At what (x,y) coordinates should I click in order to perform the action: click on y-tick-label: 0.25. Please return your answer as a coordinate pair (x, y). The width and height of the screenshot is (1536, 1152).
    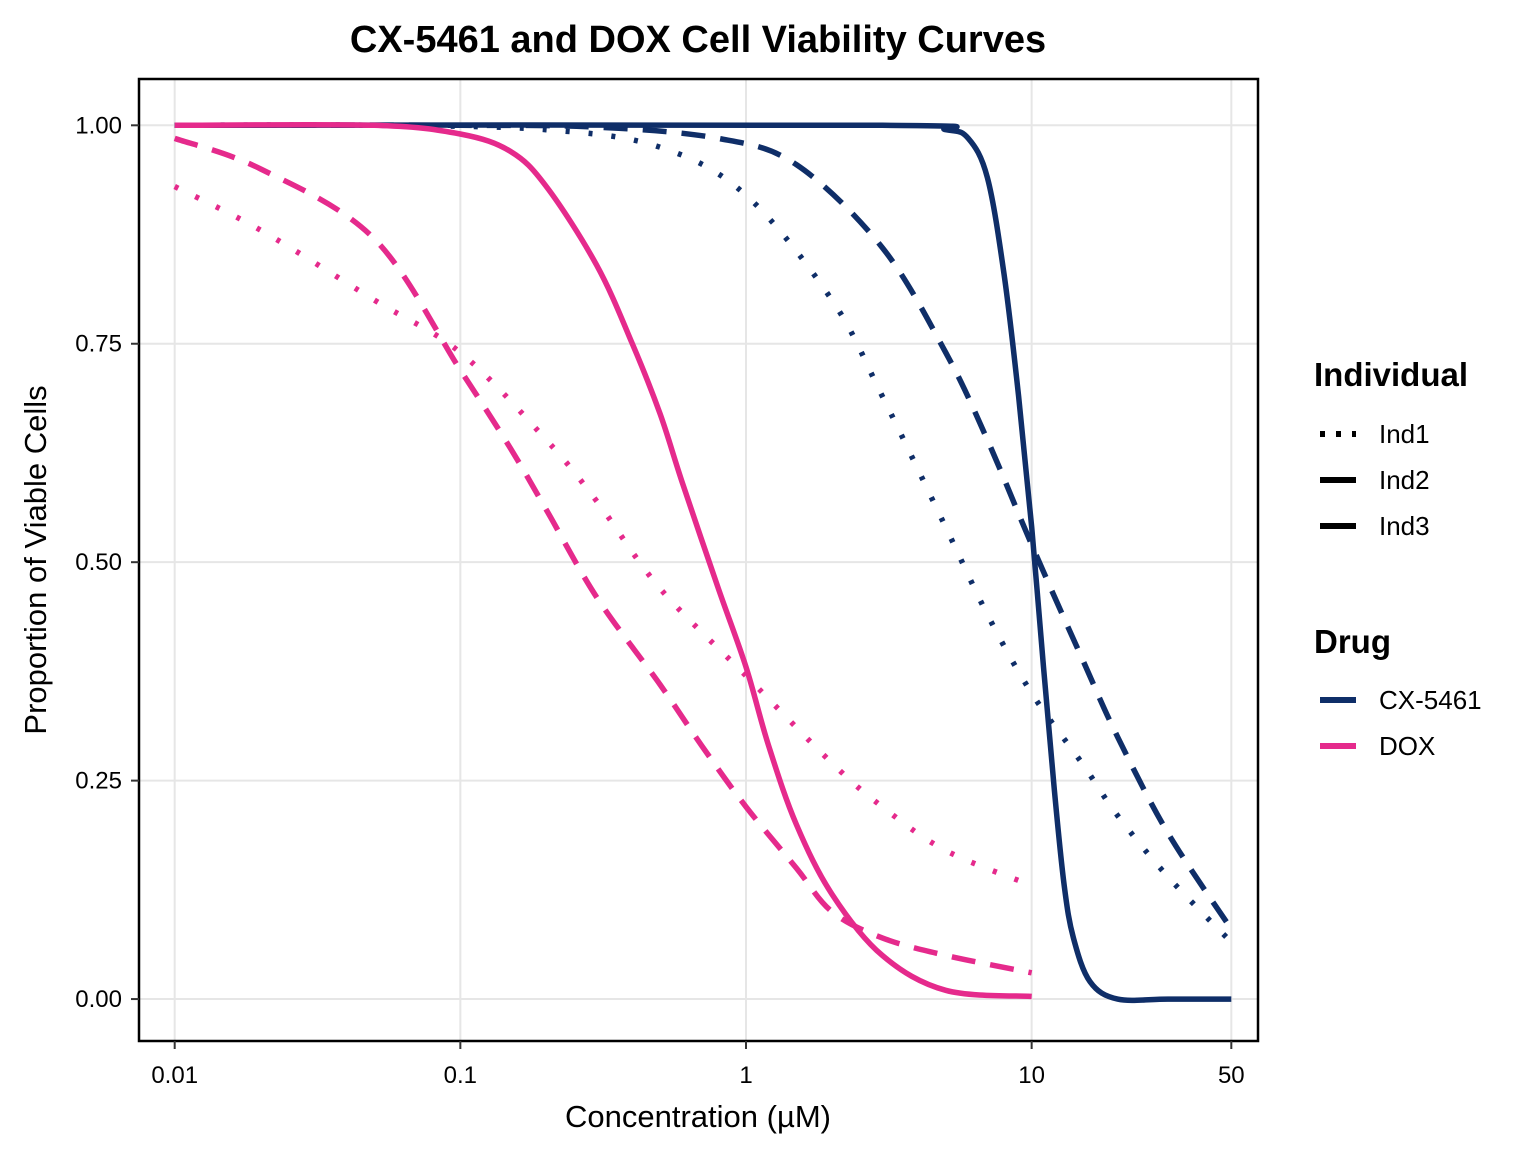
    Looking at the image, I should click on (98, 781).